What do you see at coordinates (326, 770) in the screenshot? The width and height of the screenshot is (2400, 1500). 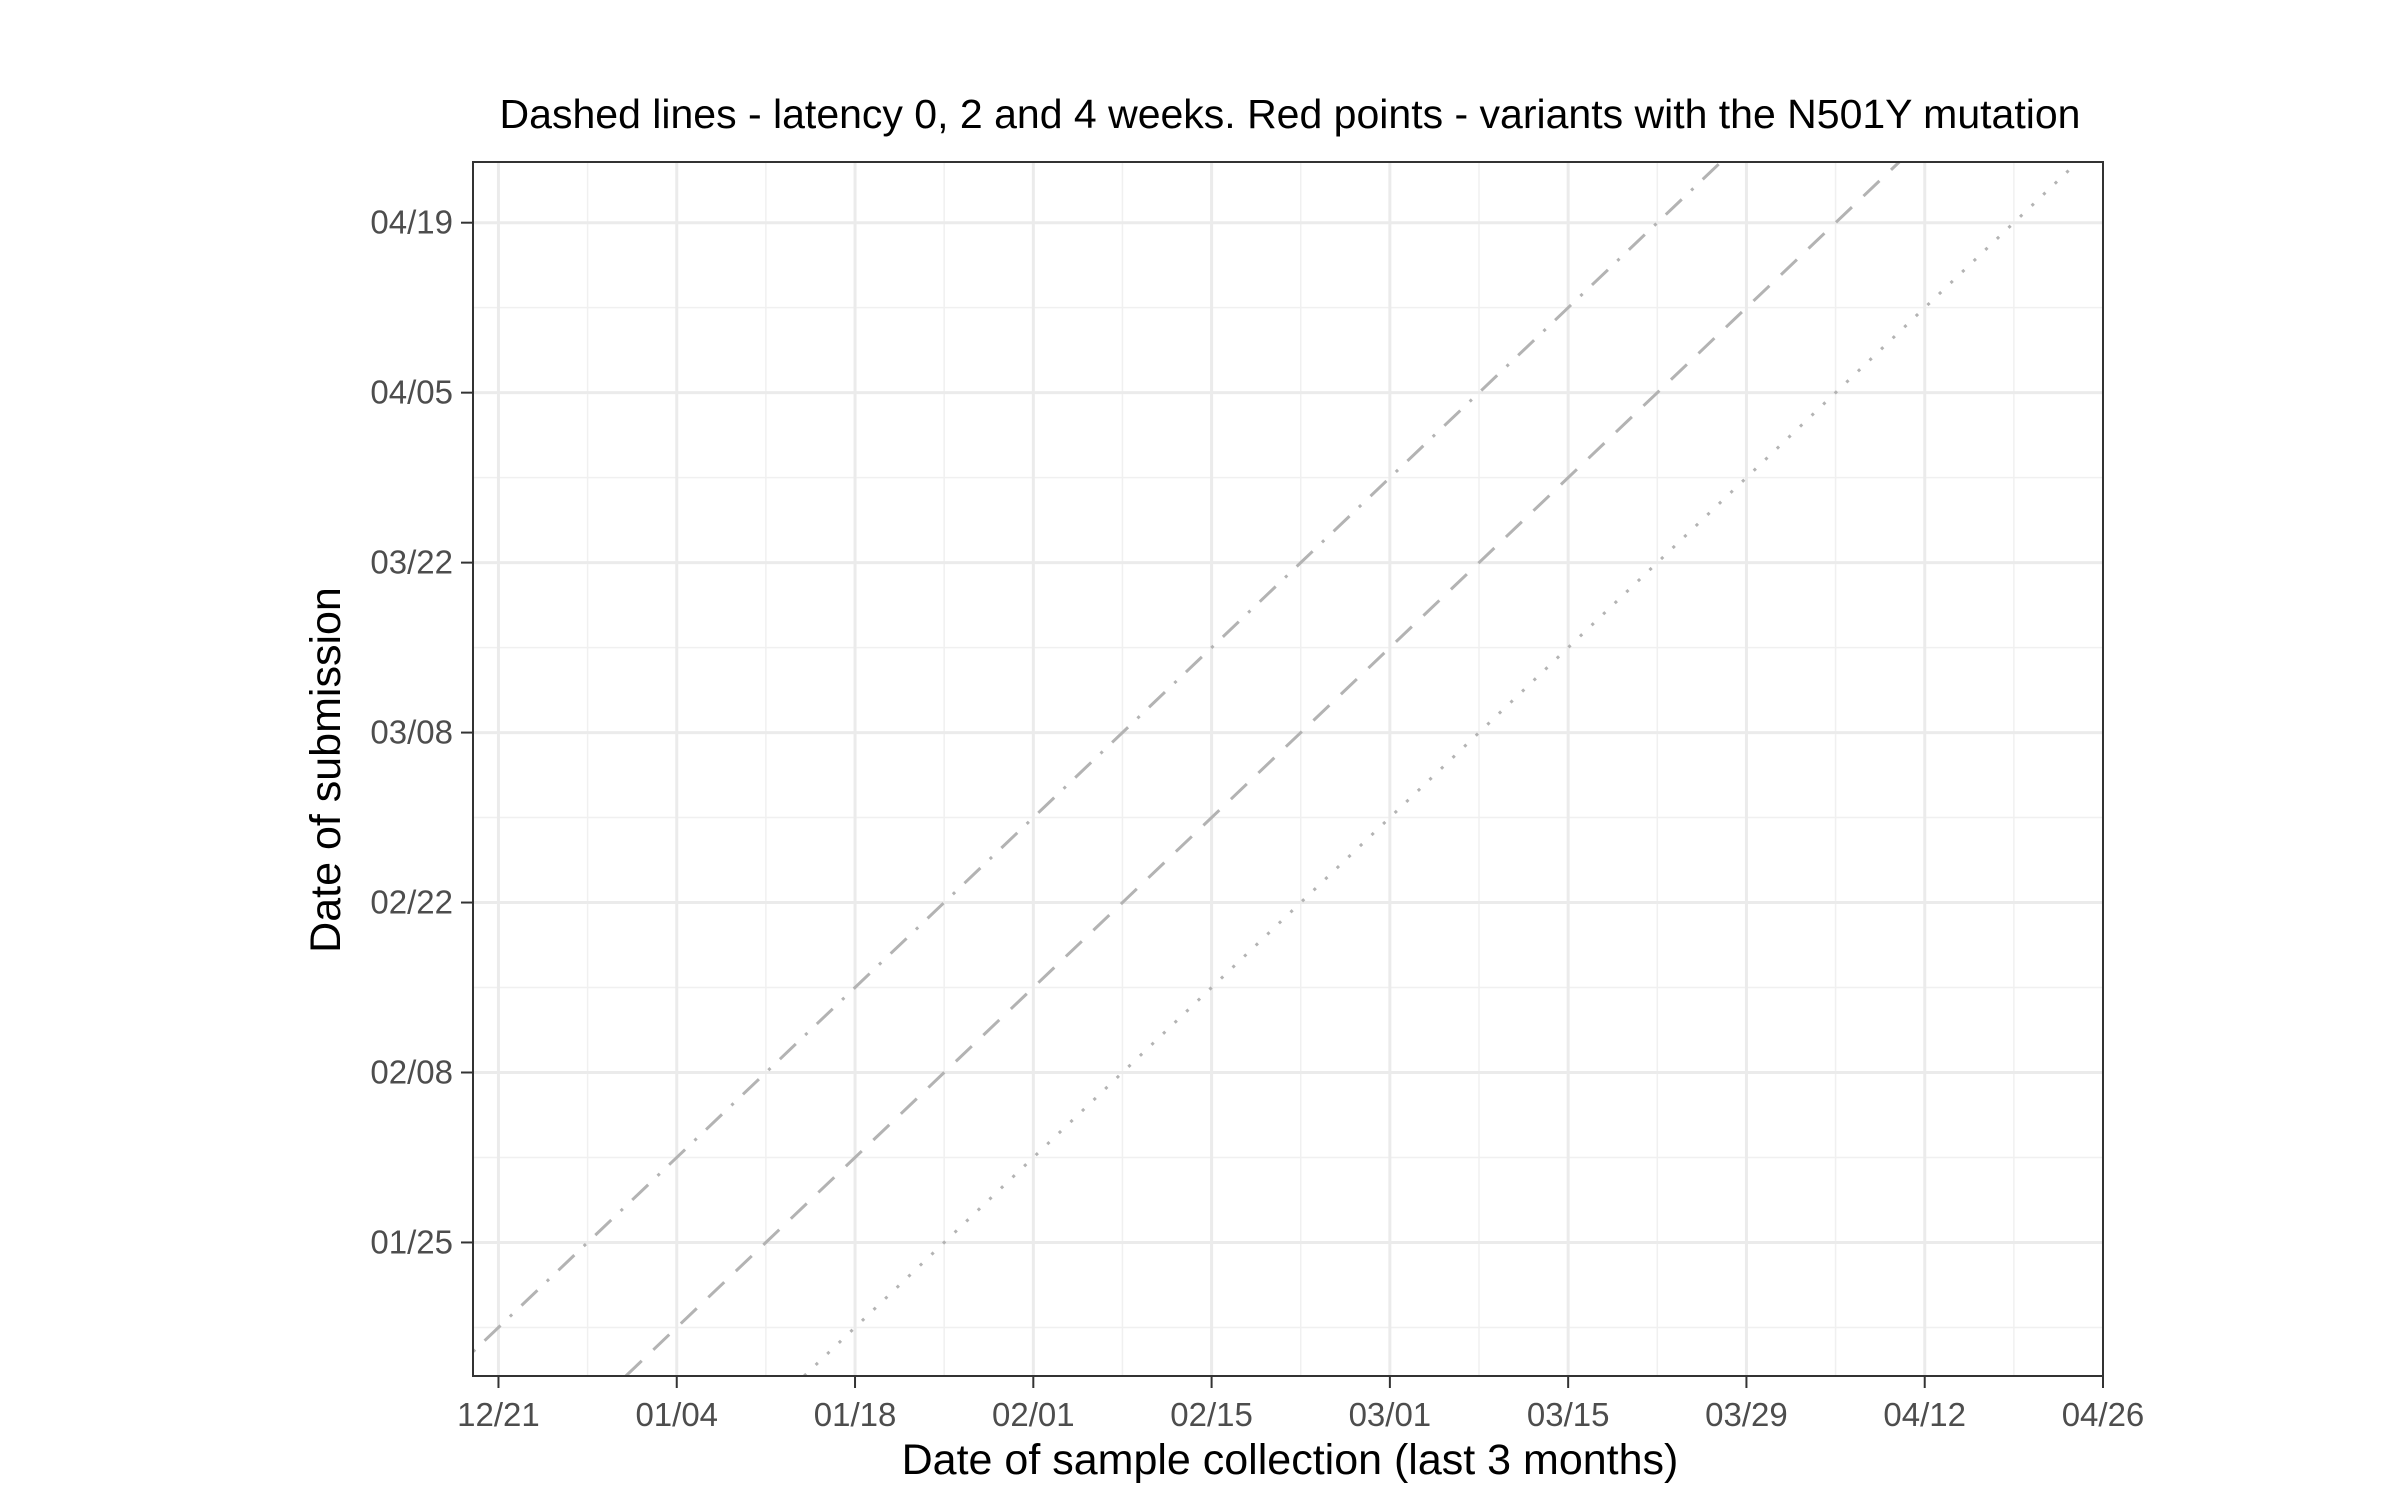 I see `y-axis-title: Date of submission` at bounding box center [326, 770].